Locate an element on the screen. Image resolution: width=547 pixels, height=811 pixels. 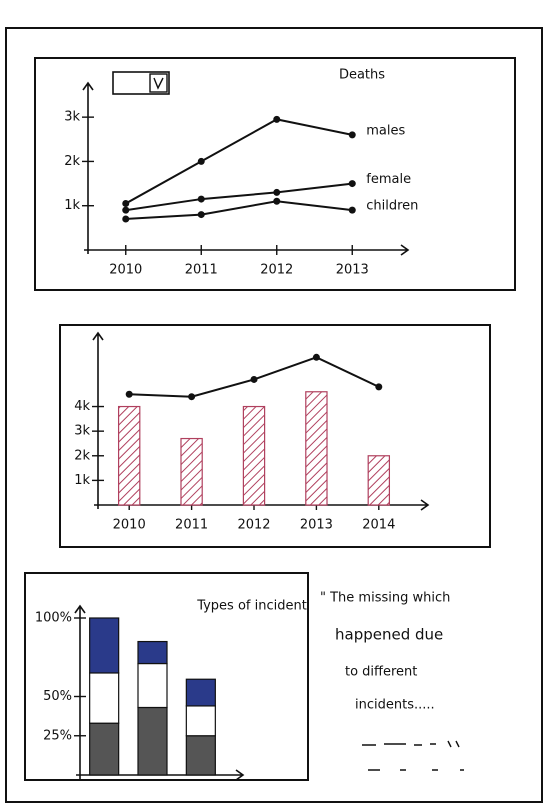
dropdown-button is located at coordinates (158, 83).